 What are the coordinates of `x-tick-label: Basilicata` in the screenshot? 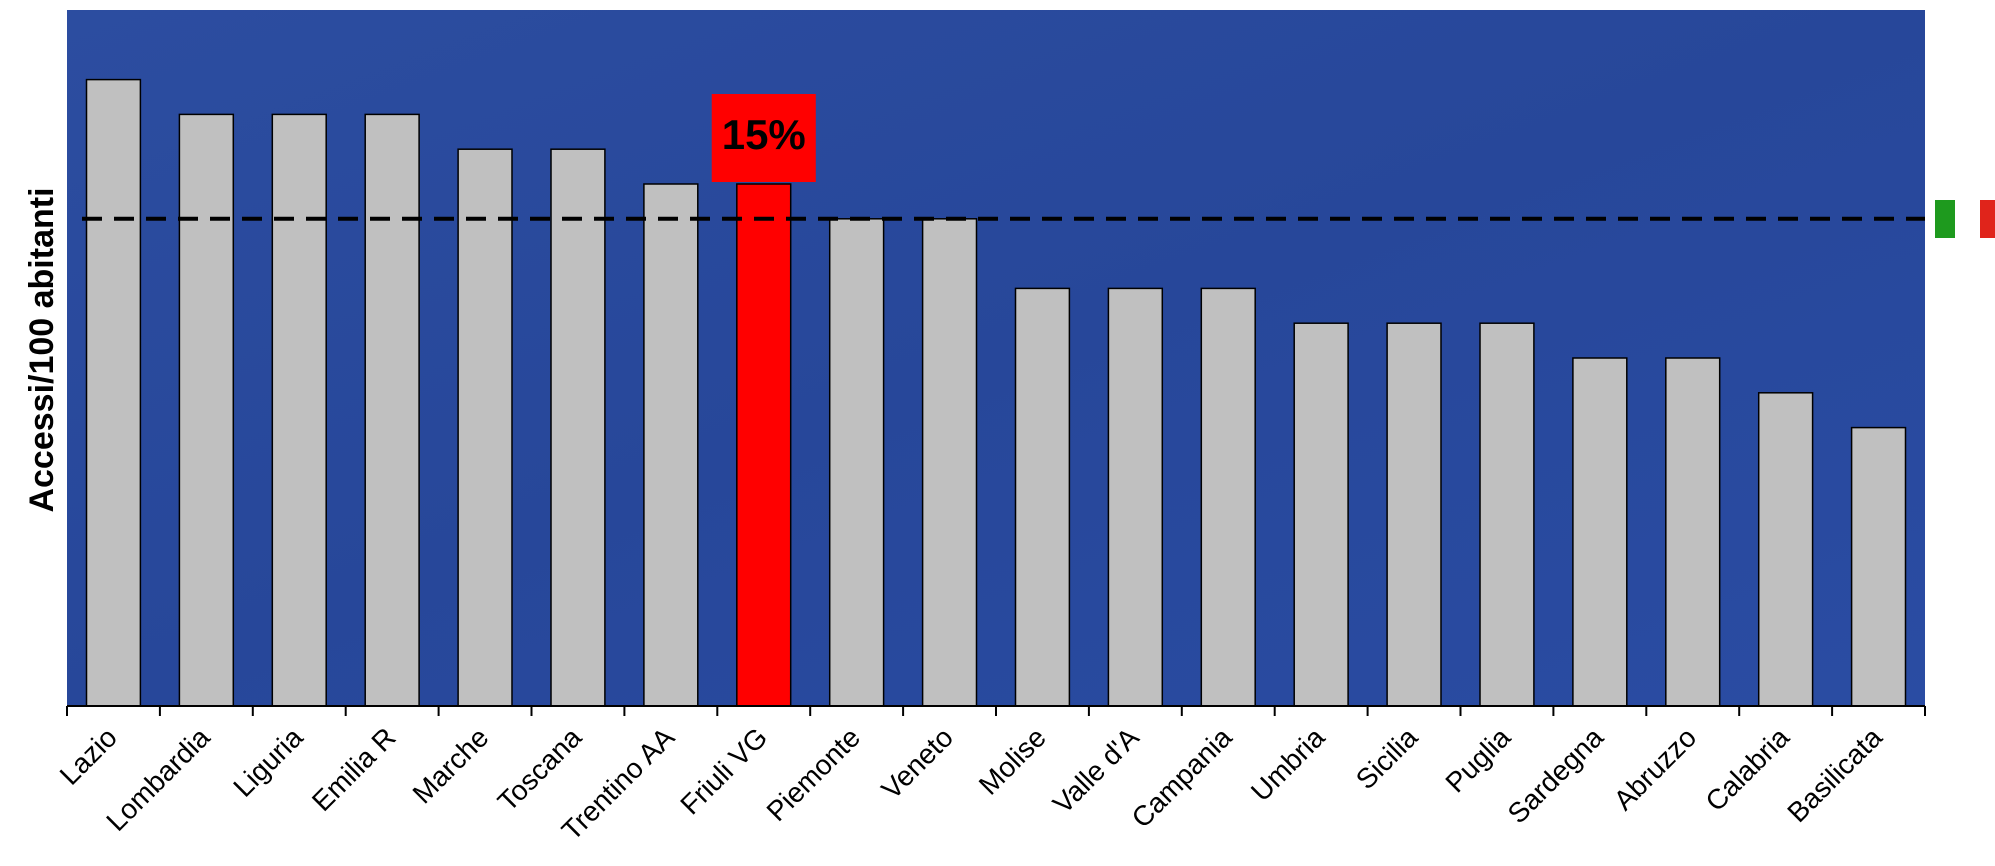 It's located at (1834, 774).